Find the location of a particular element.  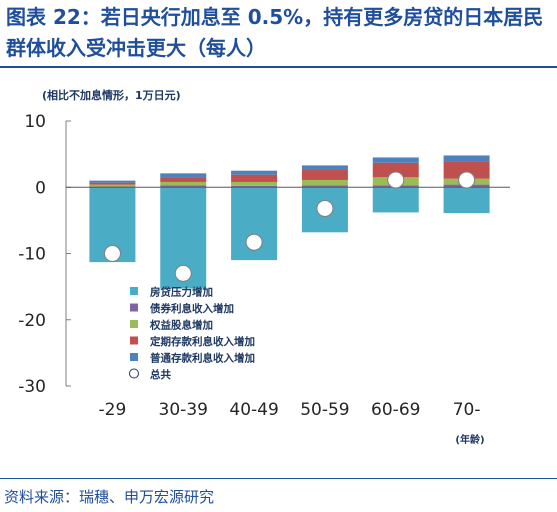

x-tick-label: 30-39 is located at coordinates (183, 410).